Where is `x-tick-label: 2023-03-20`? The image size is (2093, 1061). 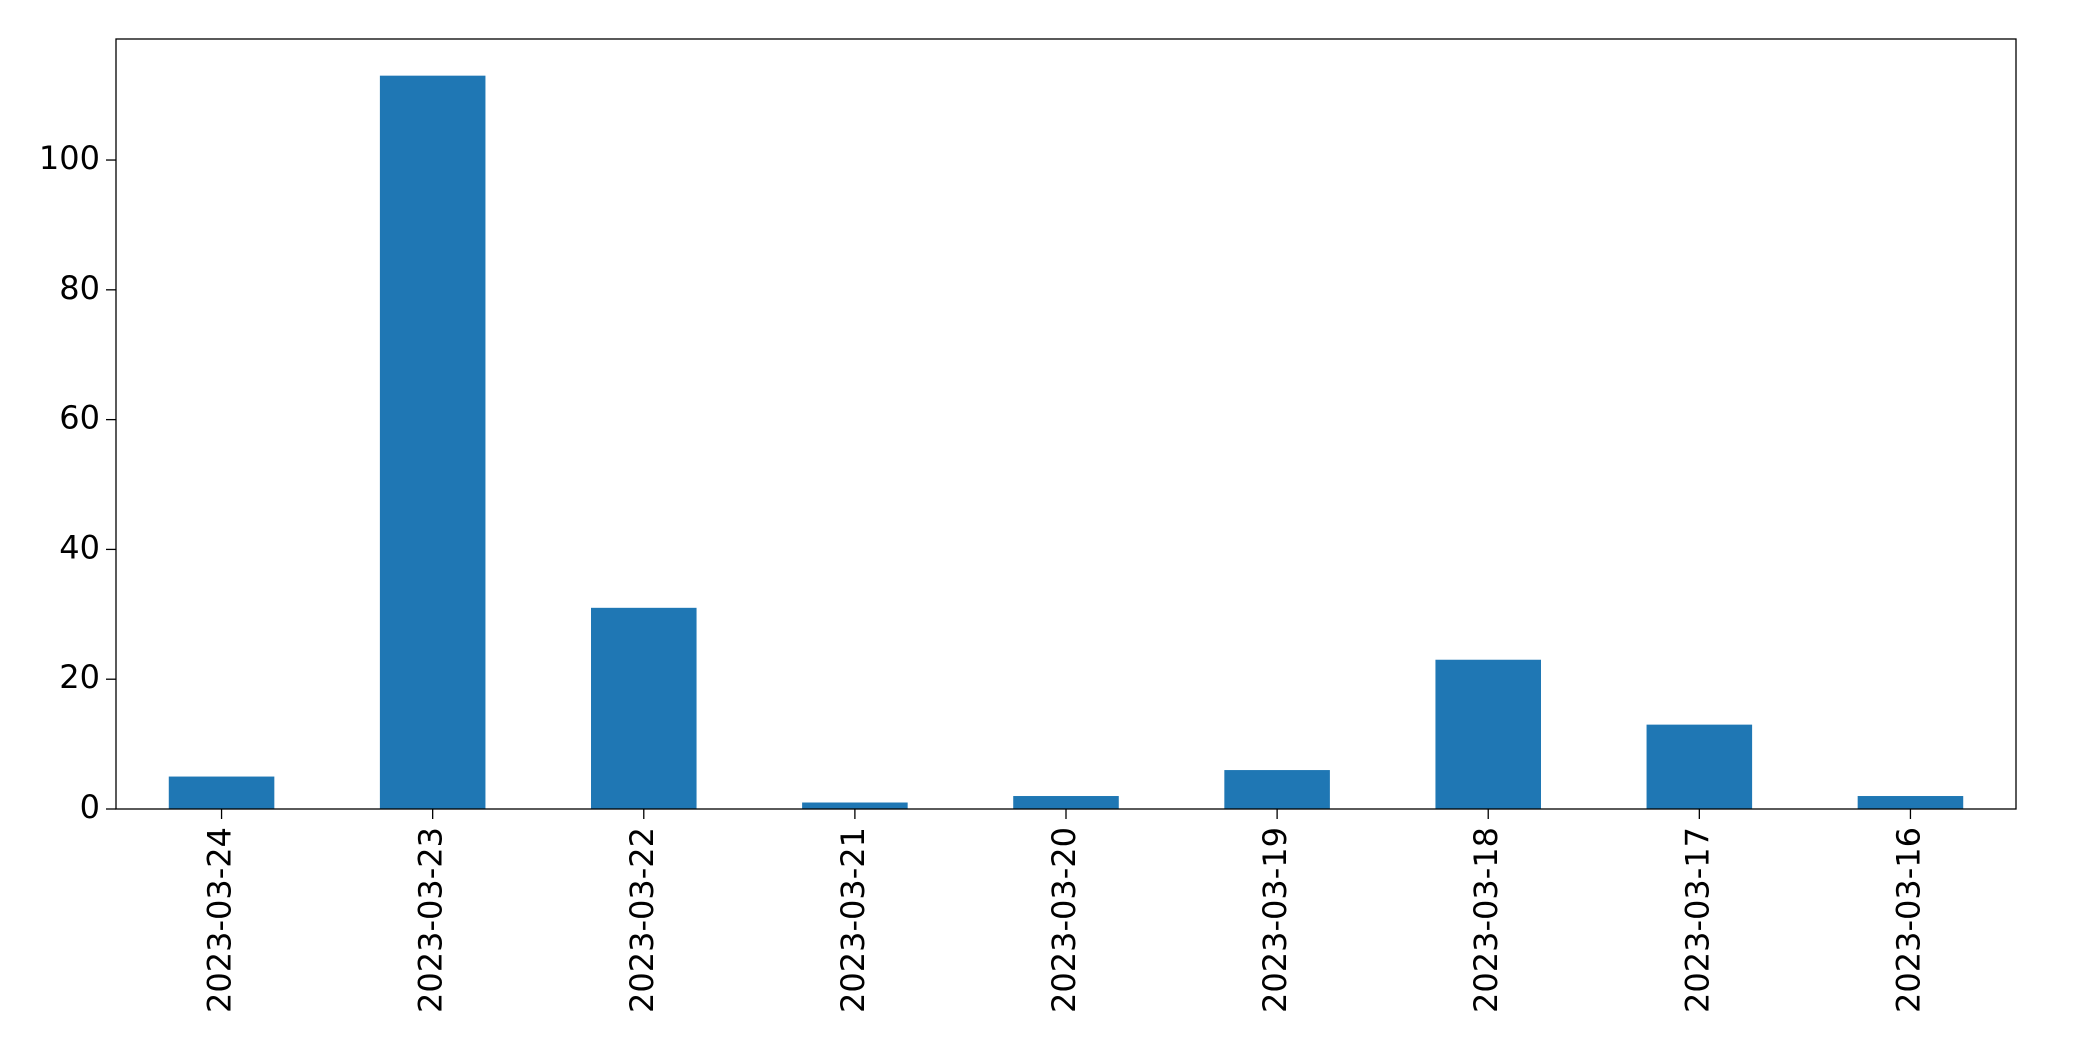
x-tick-label: 2023-03-20 is located at coordinates (1064, 920).